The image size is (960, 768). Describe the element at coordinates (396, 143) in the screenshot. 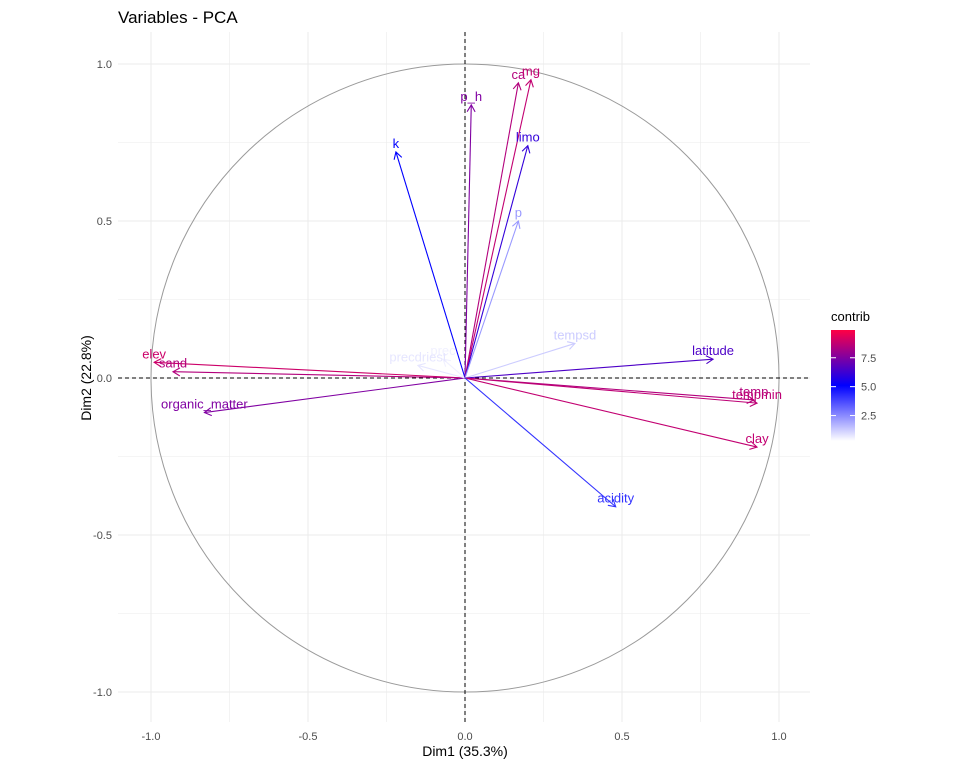

I see `label-k: k` at that location.